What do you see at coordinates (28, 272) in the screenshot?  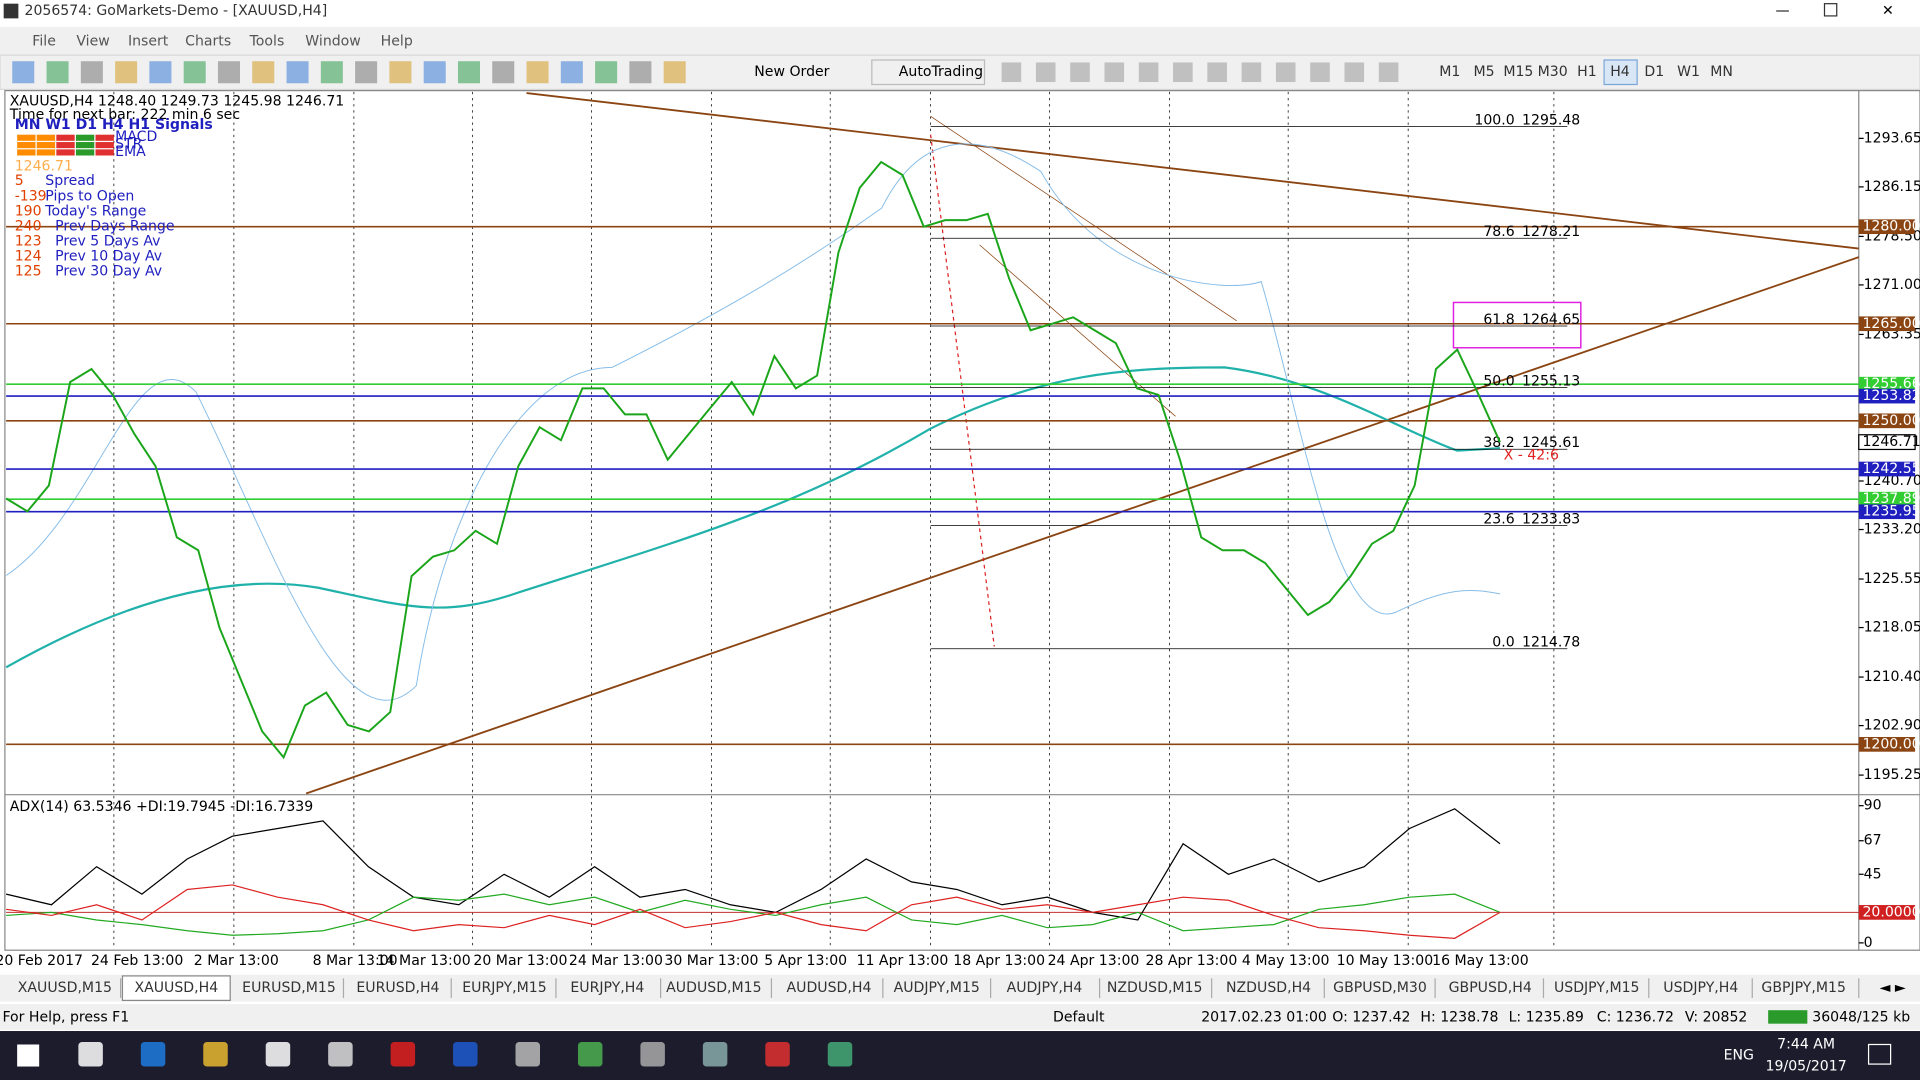 I see `stat-value: 125` at bounding box center [28, 272].